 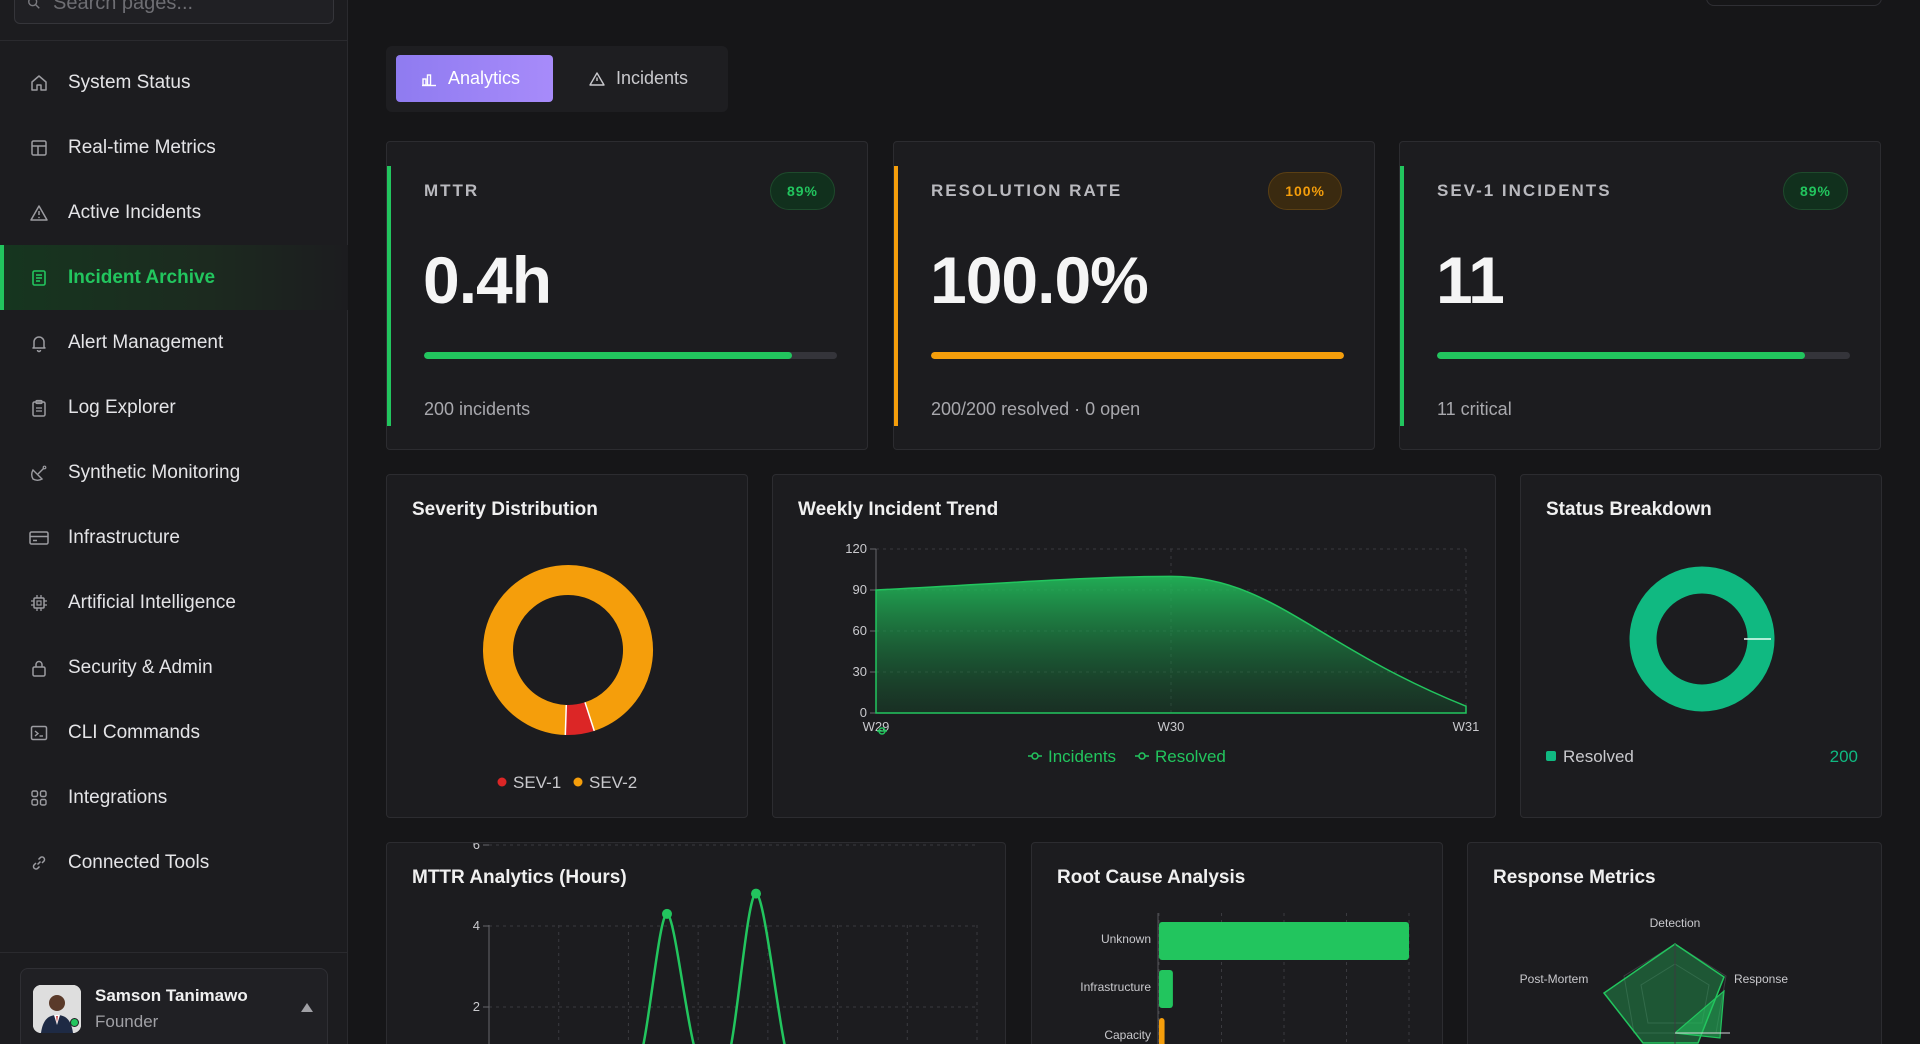 What do you see at coordinates (127, 1021) in the screenshot?
I see `user-role: Founder` at bounding box center [127, 1021].